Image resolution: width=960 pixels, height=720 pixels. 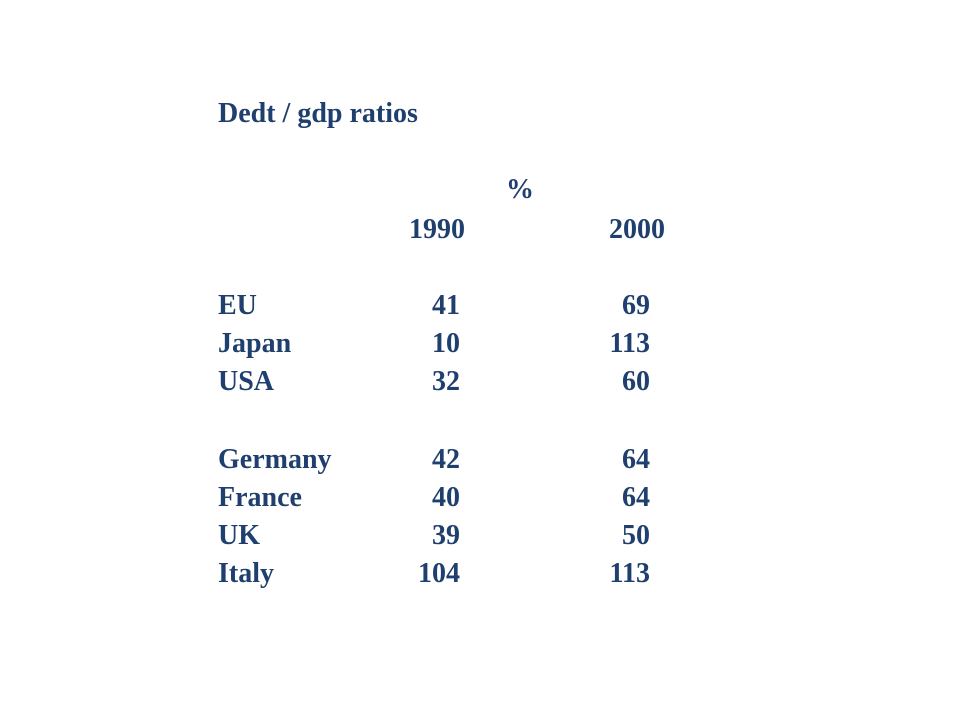 What do you see at coordinates (246, 381) in the screenshot?
I see `row-label: USA` at bounding box center [246, 381].